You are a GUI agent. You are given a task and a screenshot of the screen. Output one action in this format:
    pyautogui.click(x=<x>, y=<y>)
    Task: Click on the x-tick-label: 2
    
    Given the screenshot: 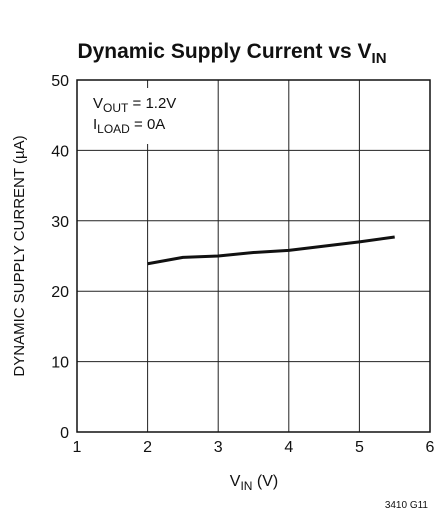 What is the action you would take?
    pyautogui.click(x=147, y=447)
    